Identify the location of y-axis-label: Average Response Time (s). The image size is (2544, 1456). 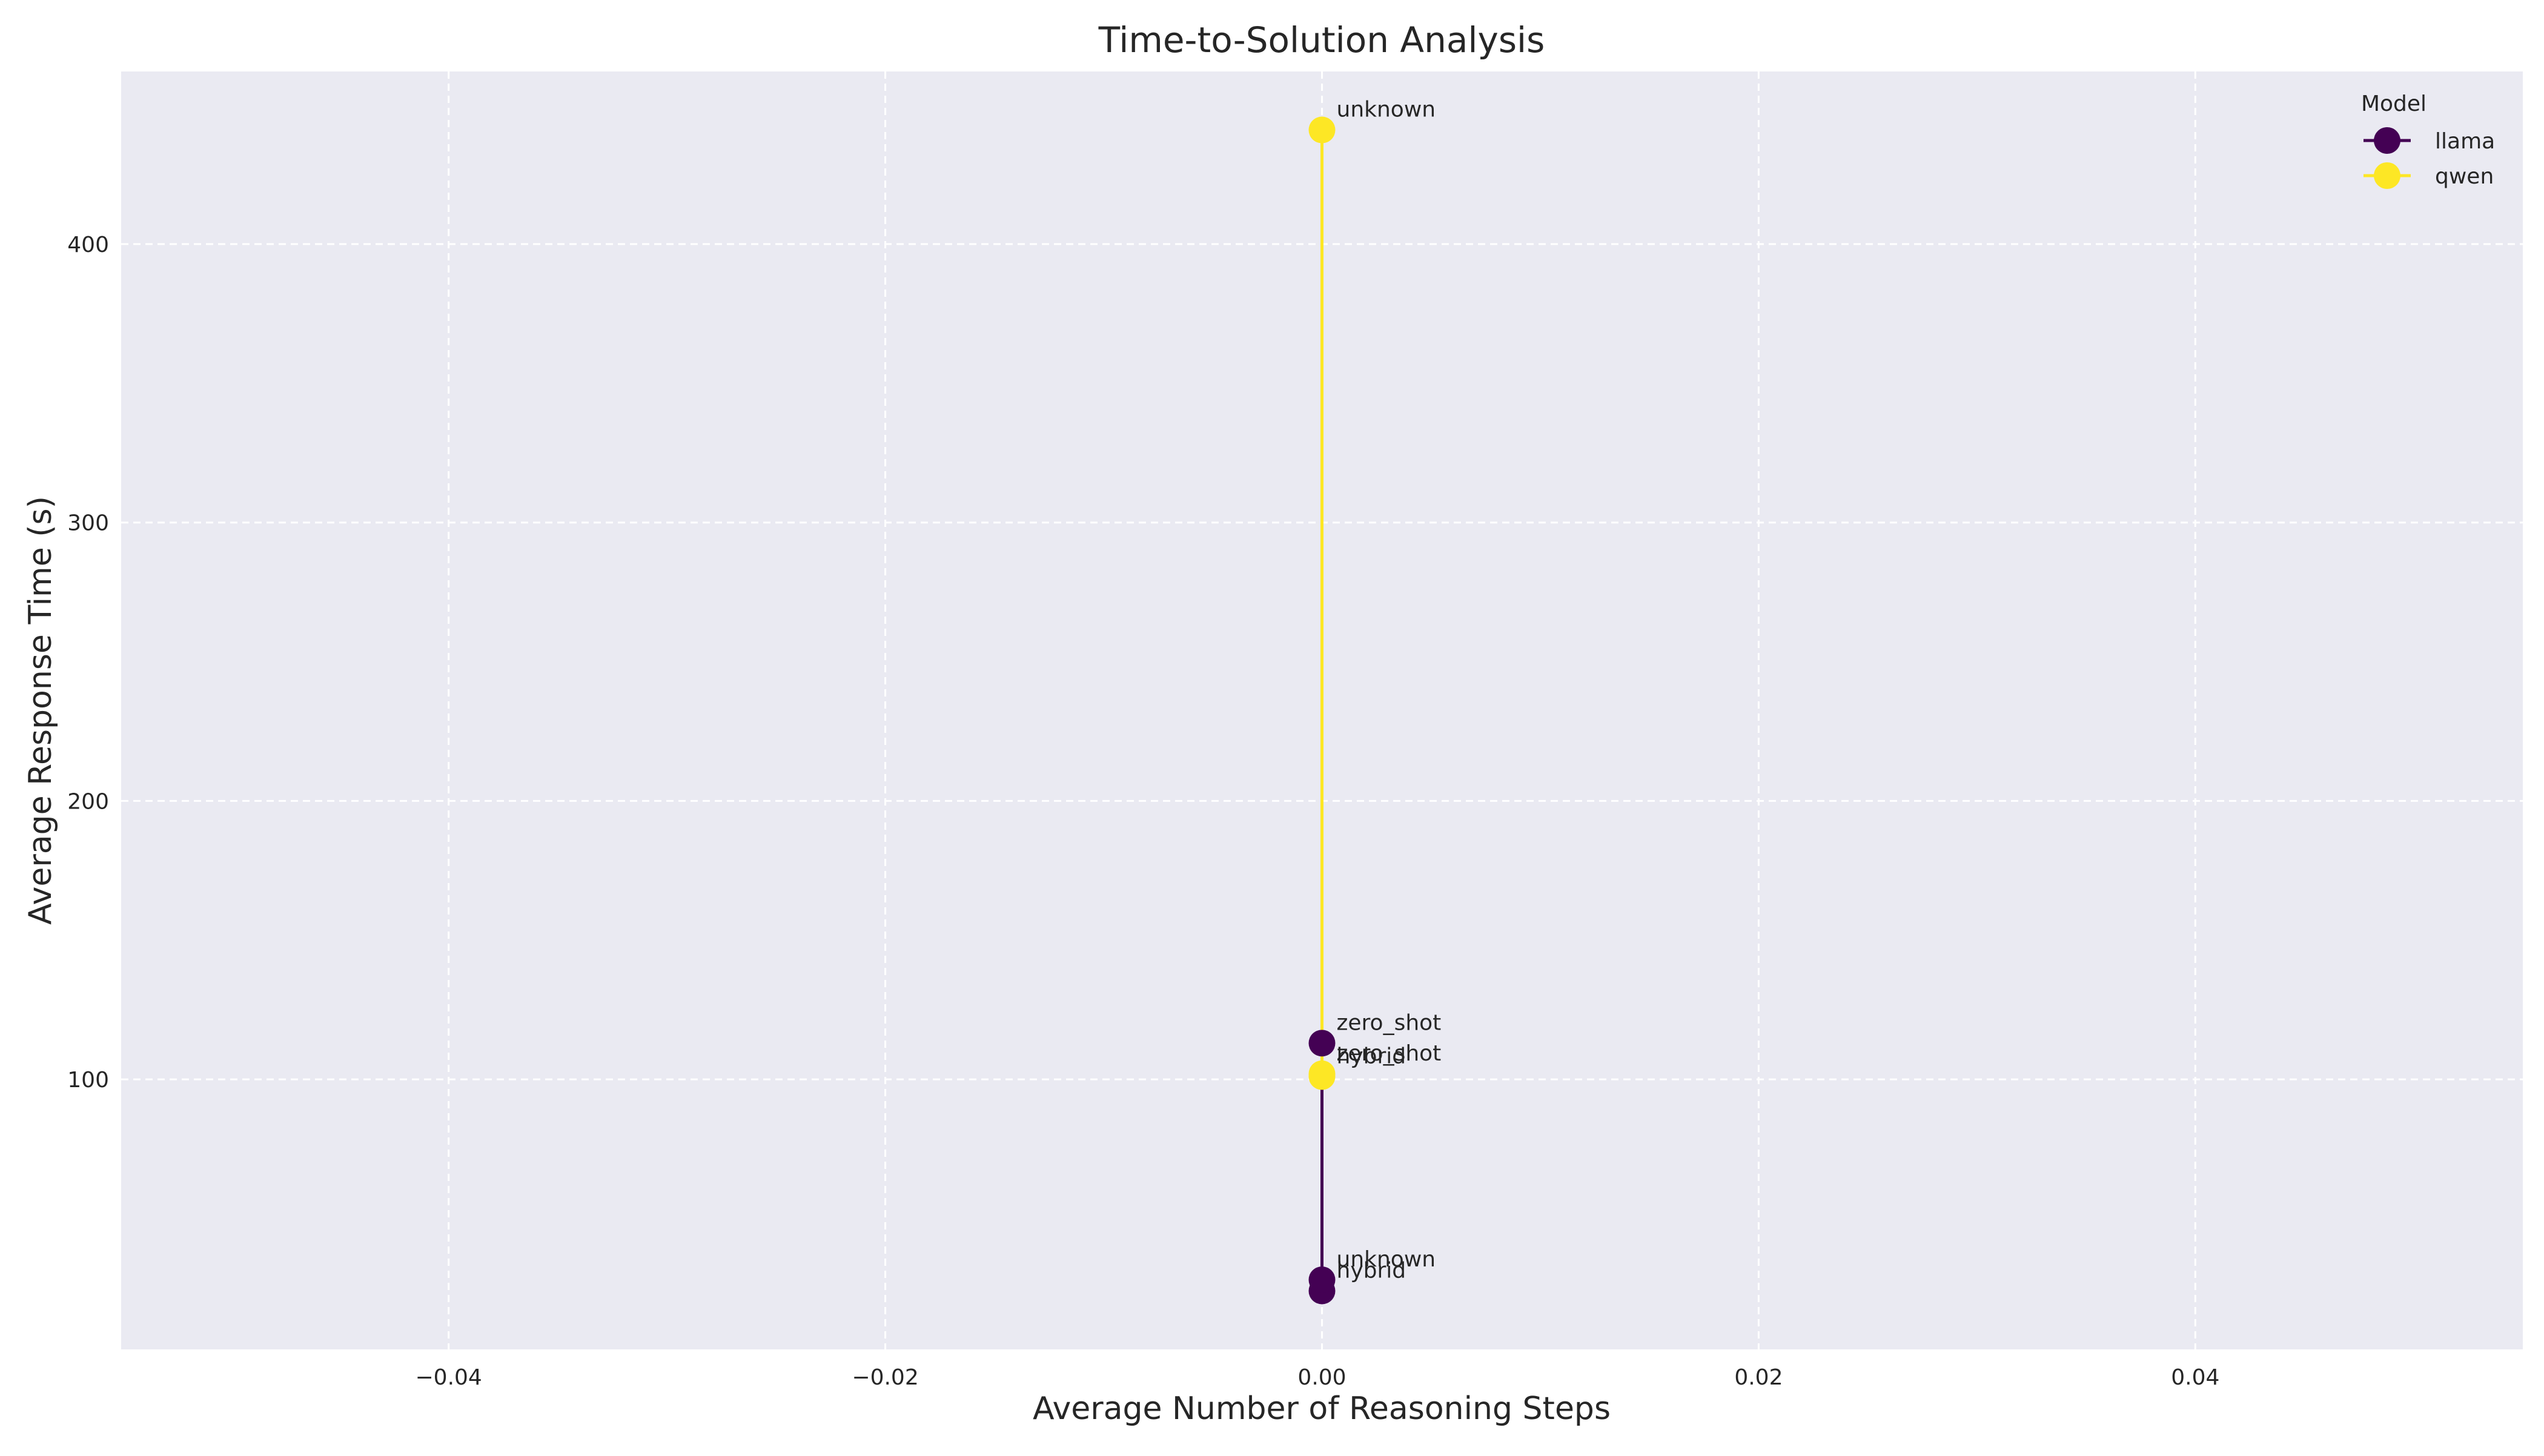
(40, 710).